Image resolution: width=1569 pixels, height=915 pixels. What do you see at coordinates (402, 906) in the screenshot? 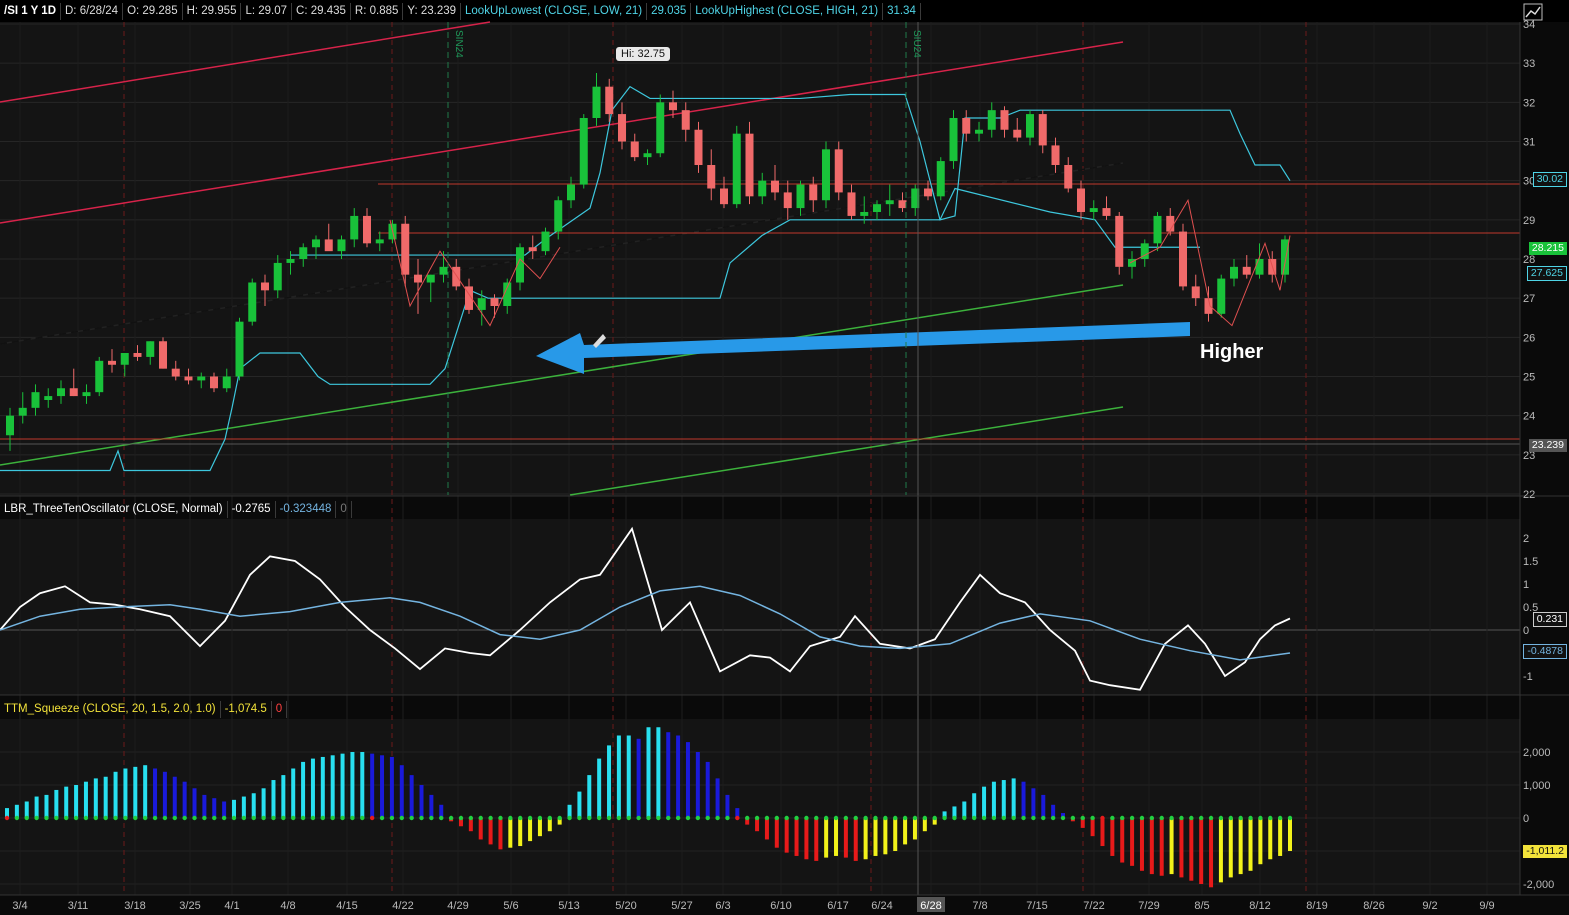
I see `date-axis-label: 4/22` at bounding box center [402, 906].